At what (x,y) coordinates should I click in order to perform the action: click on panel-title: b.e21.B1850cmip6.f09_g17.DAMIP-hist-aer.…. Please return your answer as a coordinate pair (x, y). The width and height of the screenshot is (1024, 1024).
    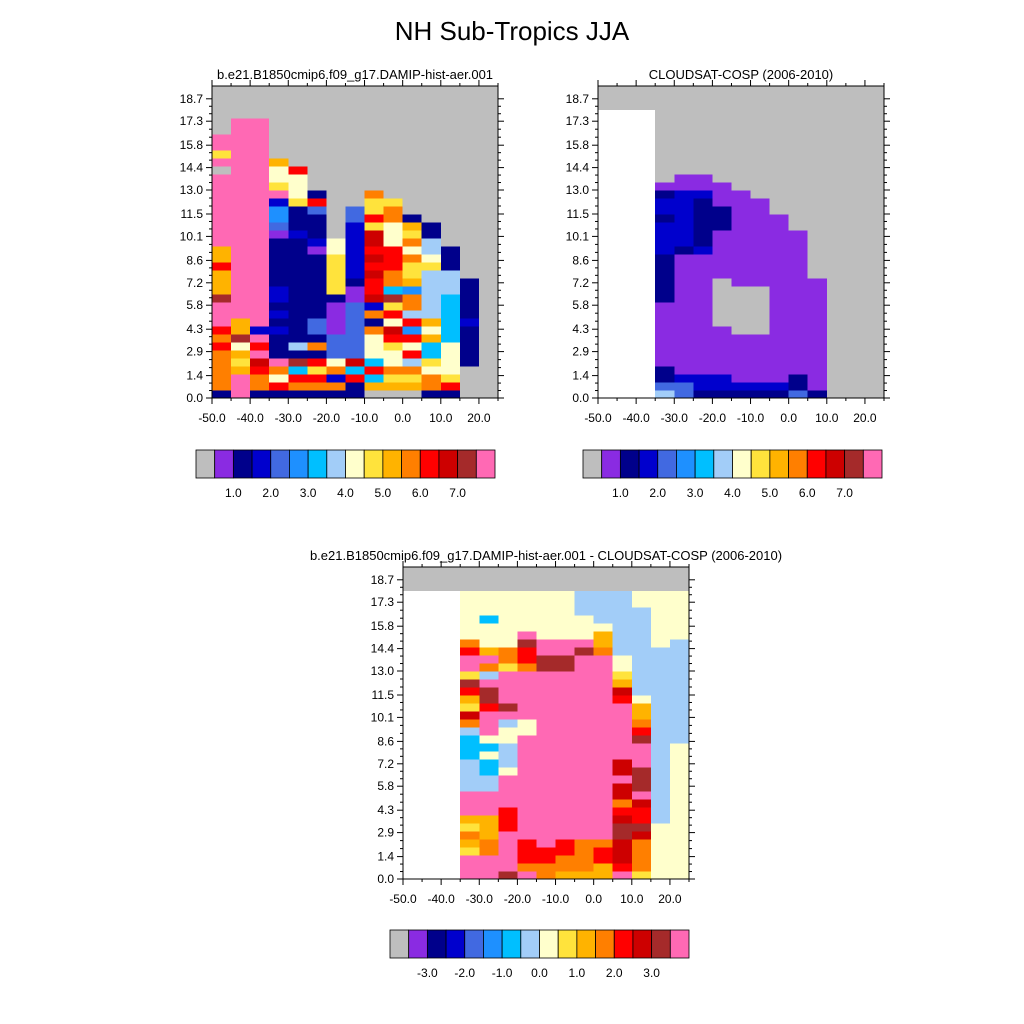
    Looking at the image, I should click on (355, 74).